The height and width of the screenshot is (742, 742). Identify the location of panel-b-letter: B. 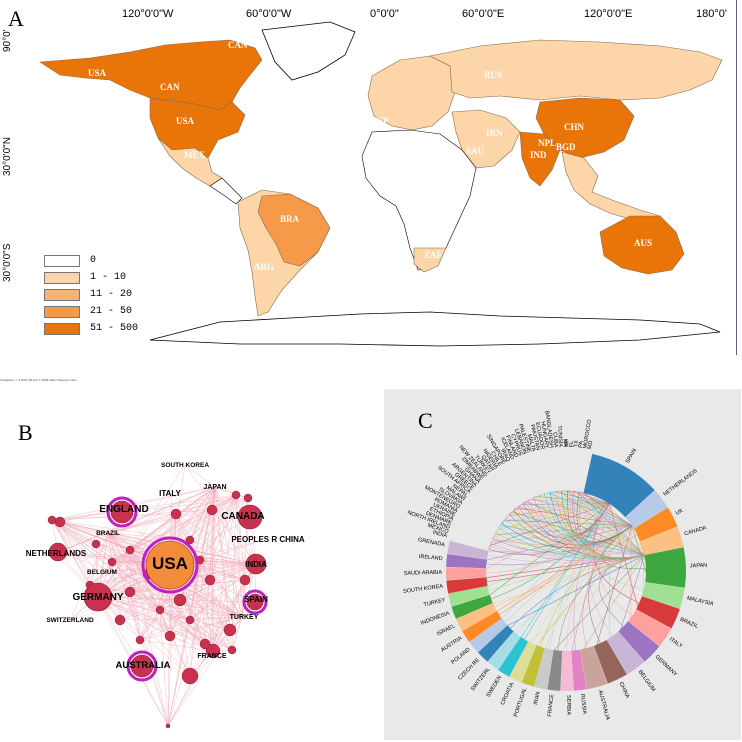
(25, 432).